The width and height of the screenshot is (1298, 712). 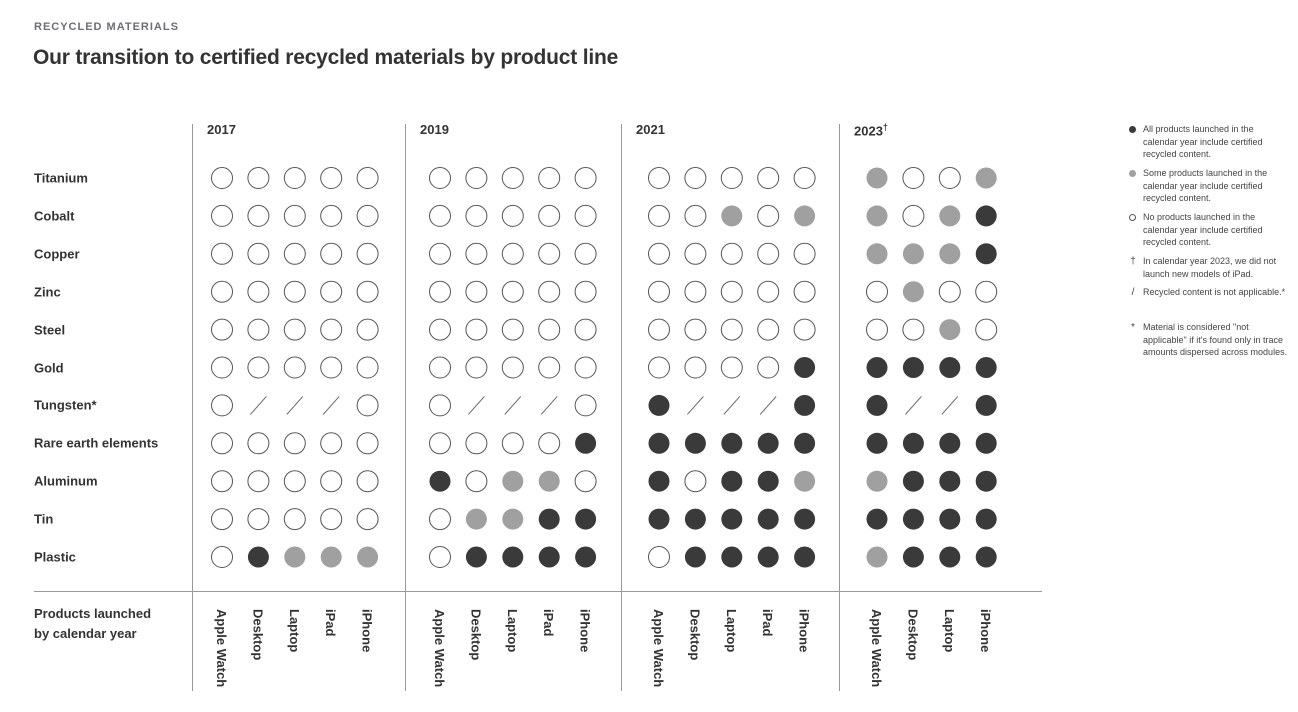 I want to click on legend-symbol: †, so click(x=1133, y=261).